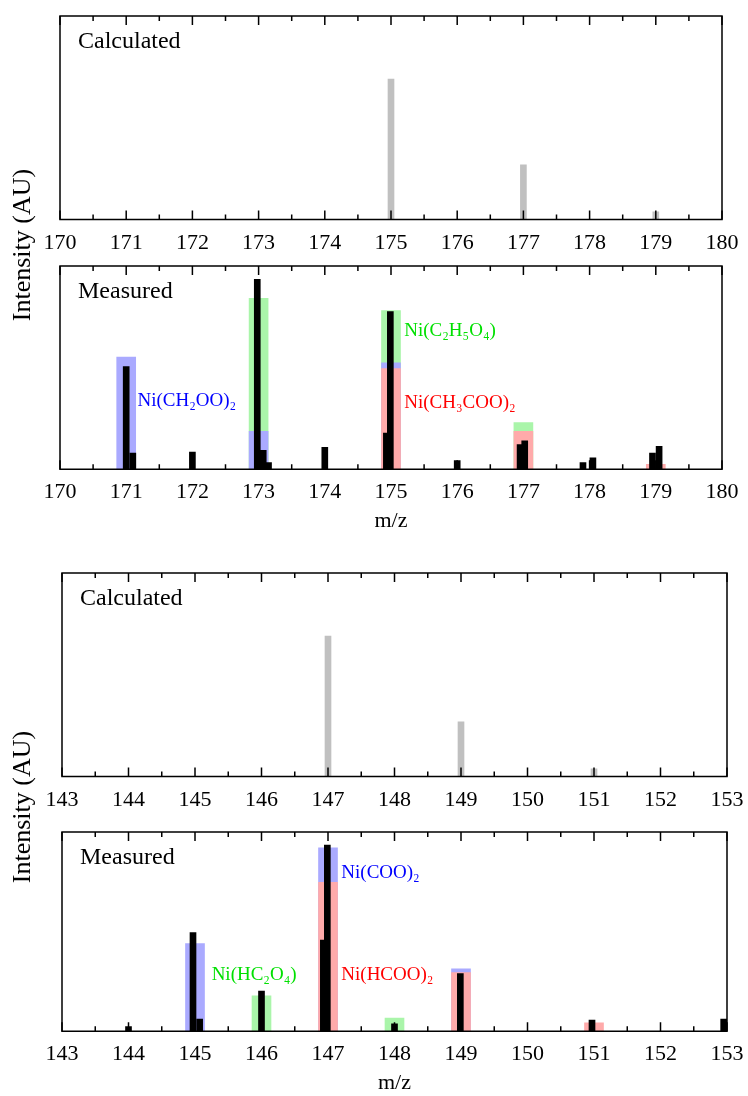  Describe the element at coordinates (187, 399) in the screenshot. I see `series-label: Ni(CH₂OO)₂` at that location.